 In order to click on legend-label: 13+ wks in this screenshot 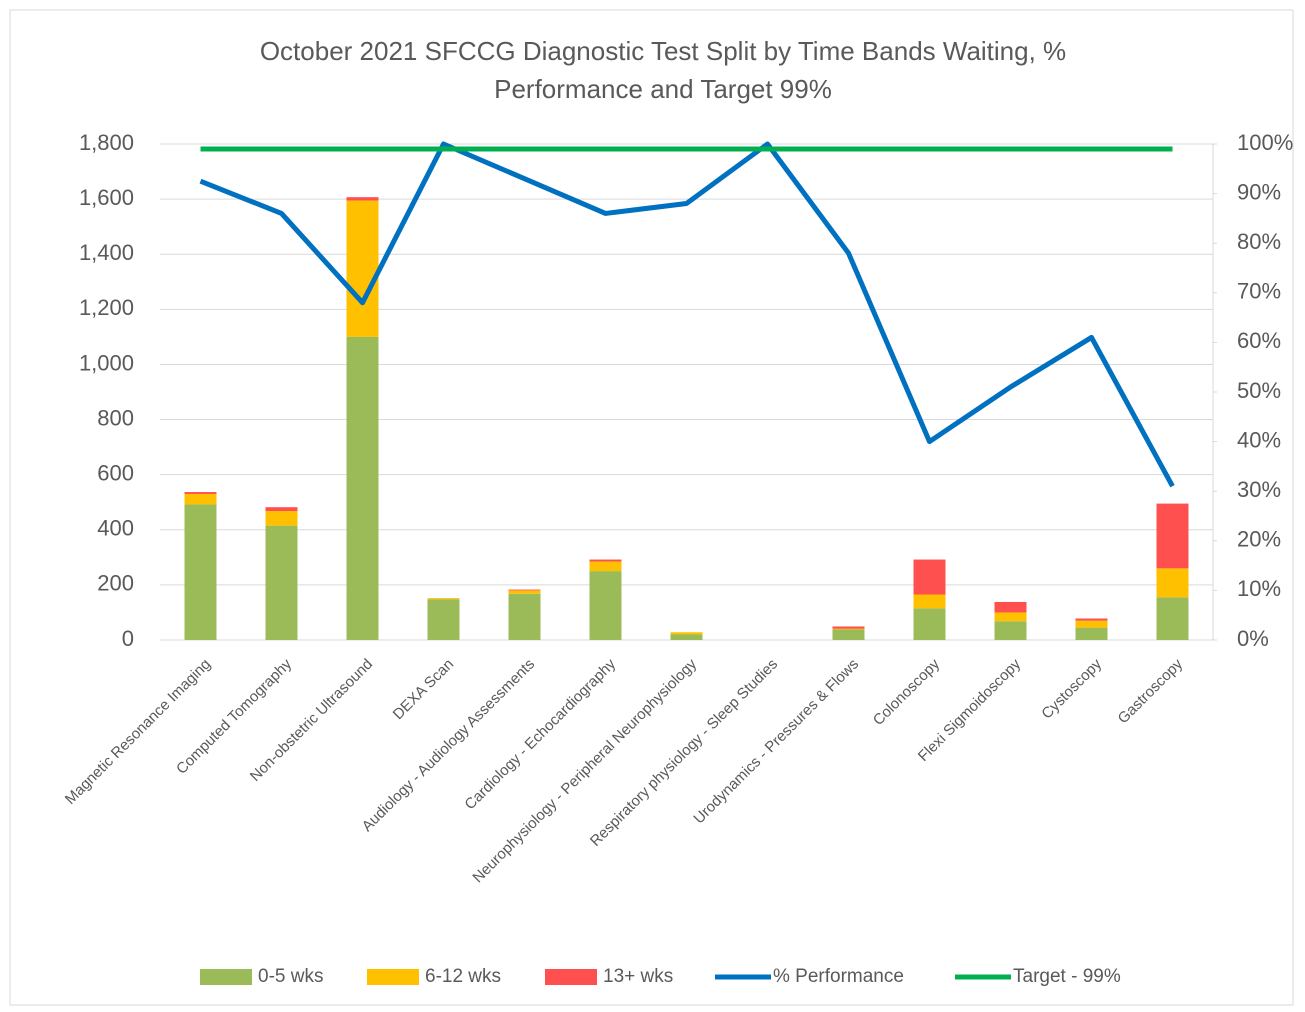, I will do `click(638, 976)`.